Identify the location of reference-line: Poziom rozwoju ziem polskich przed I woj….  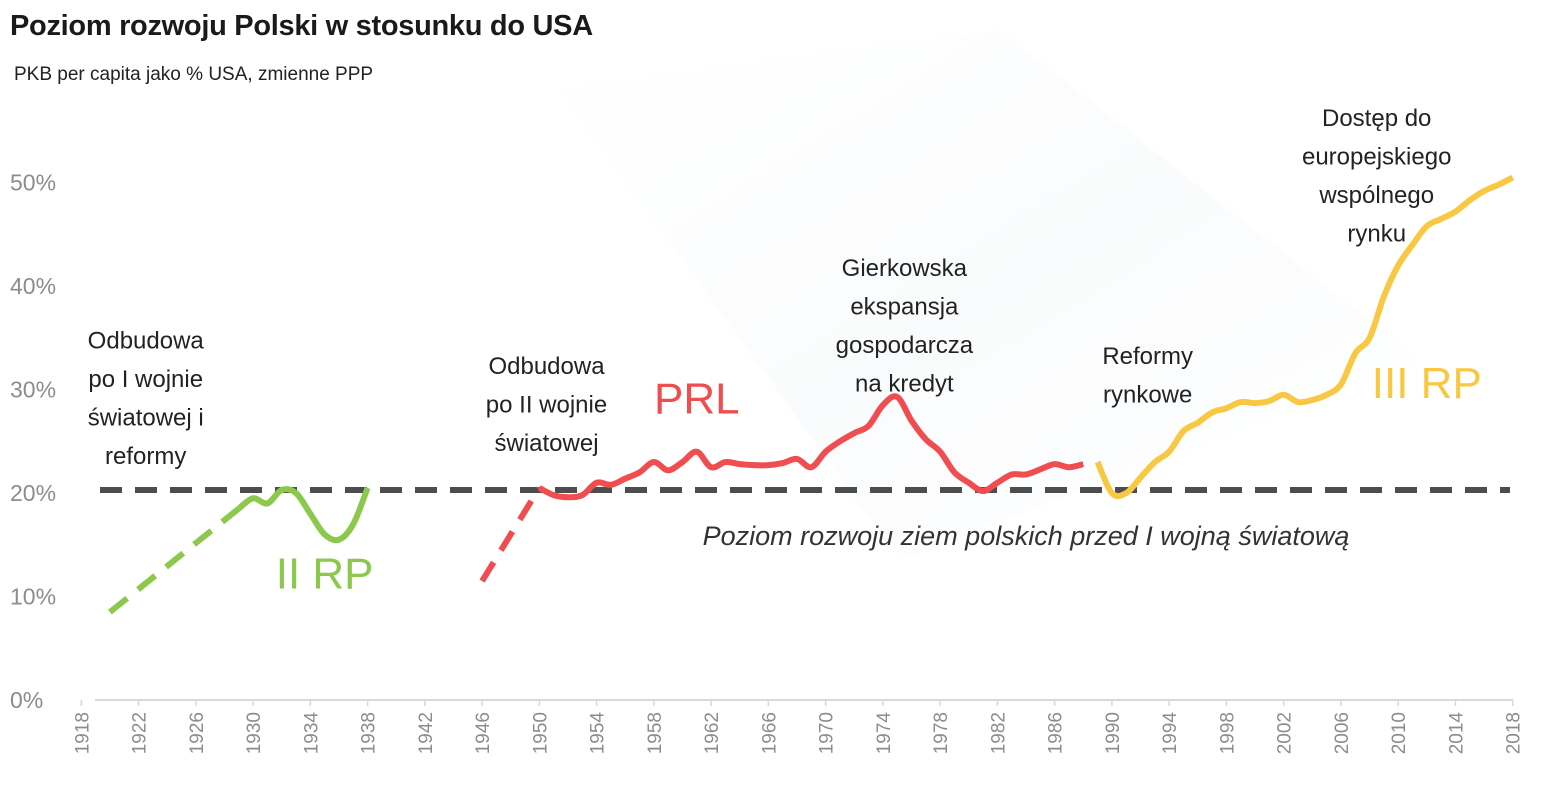
(805, 518).